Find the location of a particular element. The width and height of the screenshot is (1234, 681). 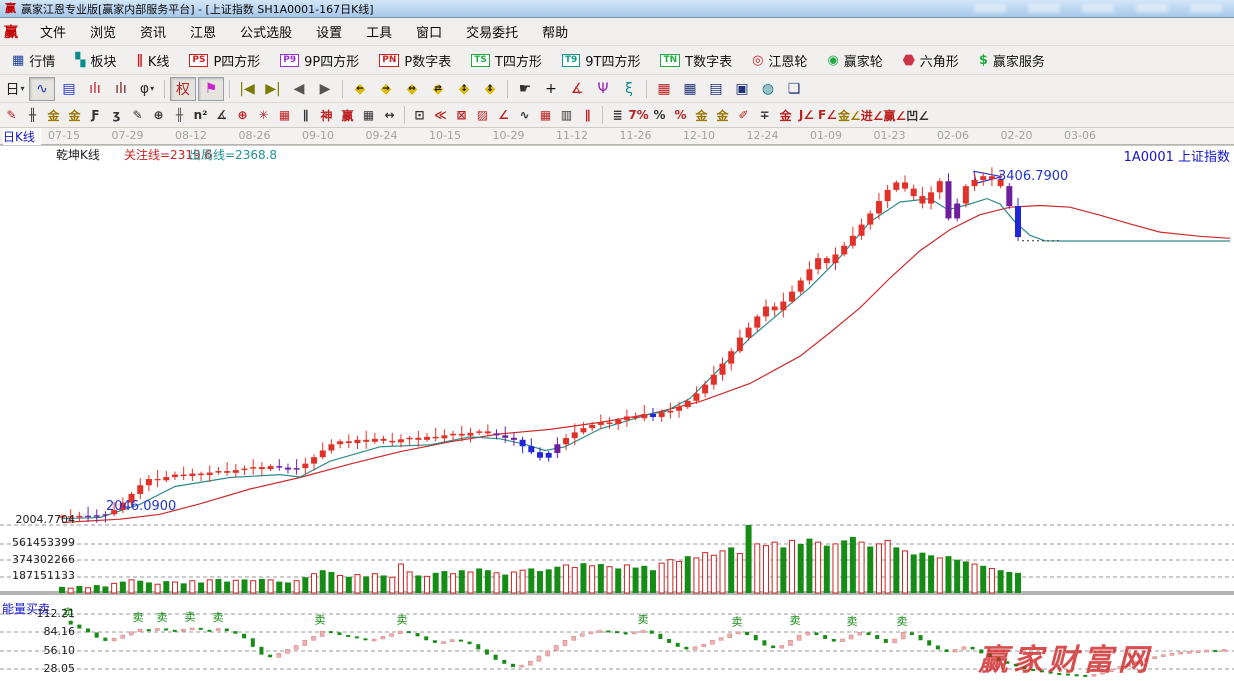

draw-tool-33-button: 金 is located at coordinates (701, 115).